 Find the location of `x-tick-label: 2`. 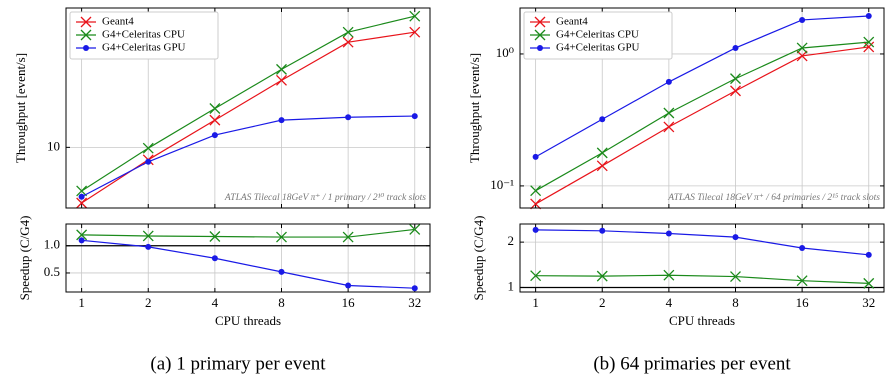

x-tick-label: 2 is located at coordinates (602, 302).